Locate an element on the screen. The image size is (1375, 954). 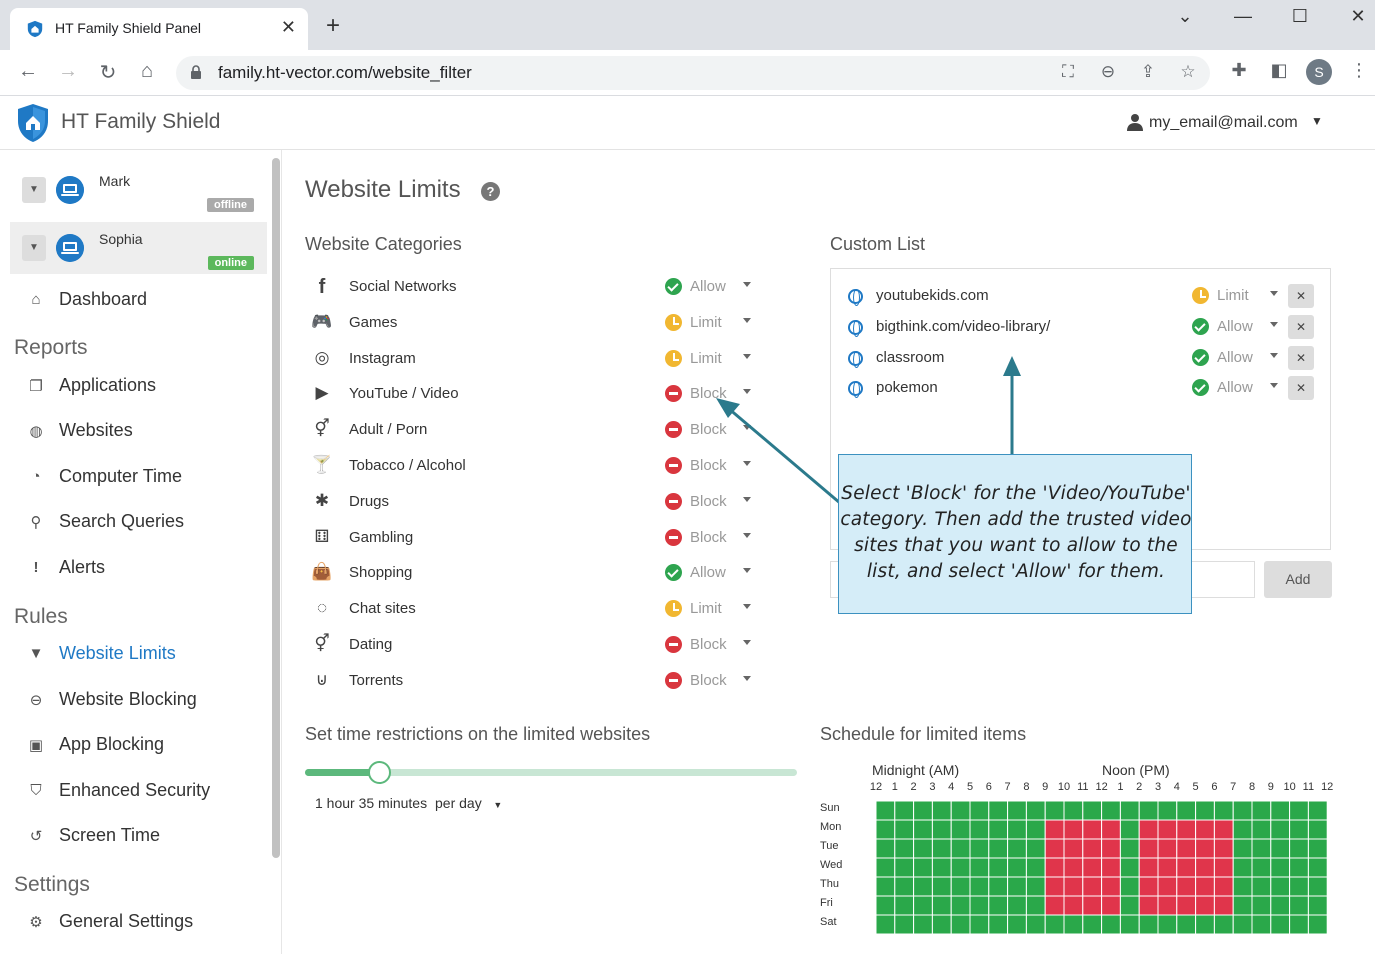
device-mark: ▼ Mark offline is located at coordinates (138, 190).